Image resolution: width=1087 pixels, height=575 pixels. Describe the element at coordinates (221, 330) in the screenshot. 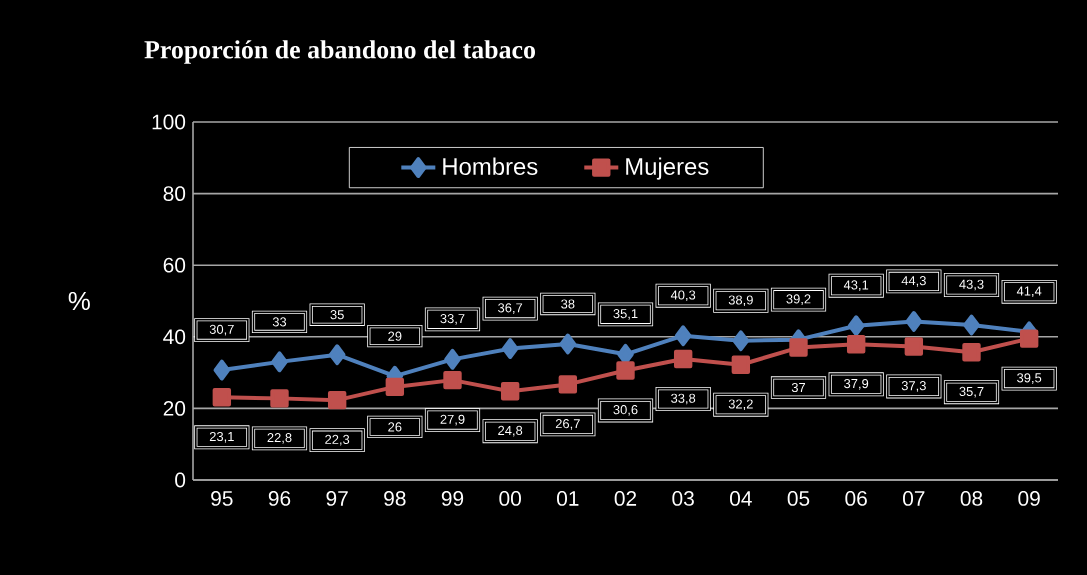

I see `data-label: 30,7` at that location.